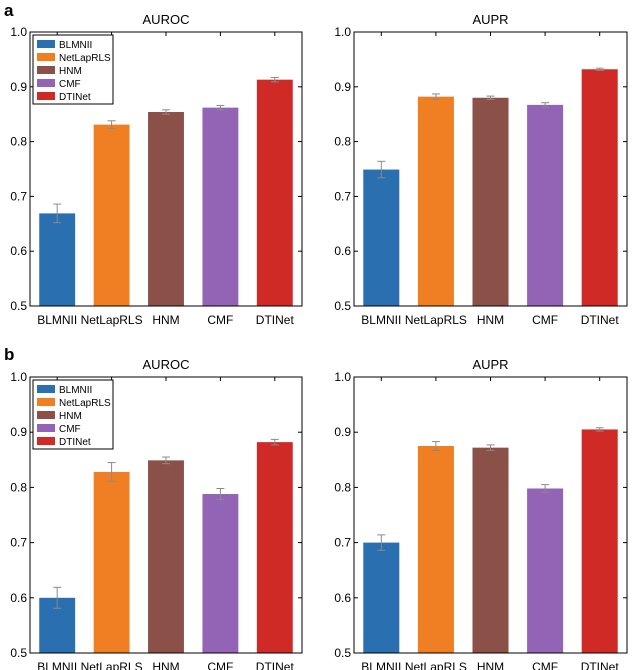  What do you see at coordinates (9, 10) in the screenshot?
I see `panel-letter-a: a` at bounding box center [9, 10].